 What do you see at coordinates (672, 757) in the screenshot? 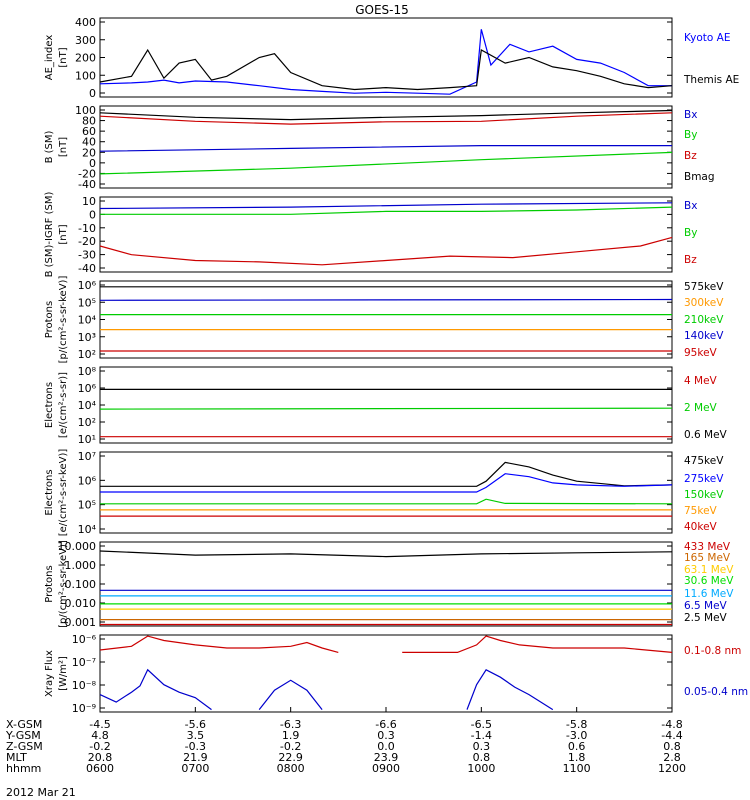
I see `x-row-value: 2.8` at bounding box center [672, 757].